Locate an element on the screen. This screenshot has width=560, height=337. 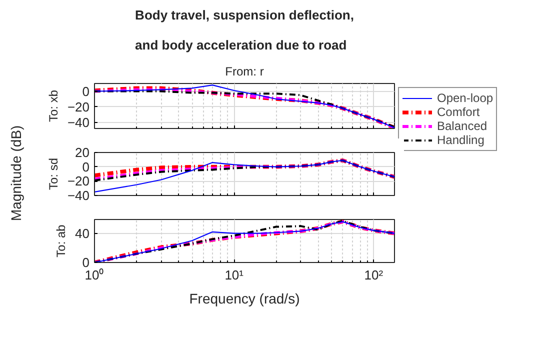
legend-label: Balanced is located at coordinates (462, 126).